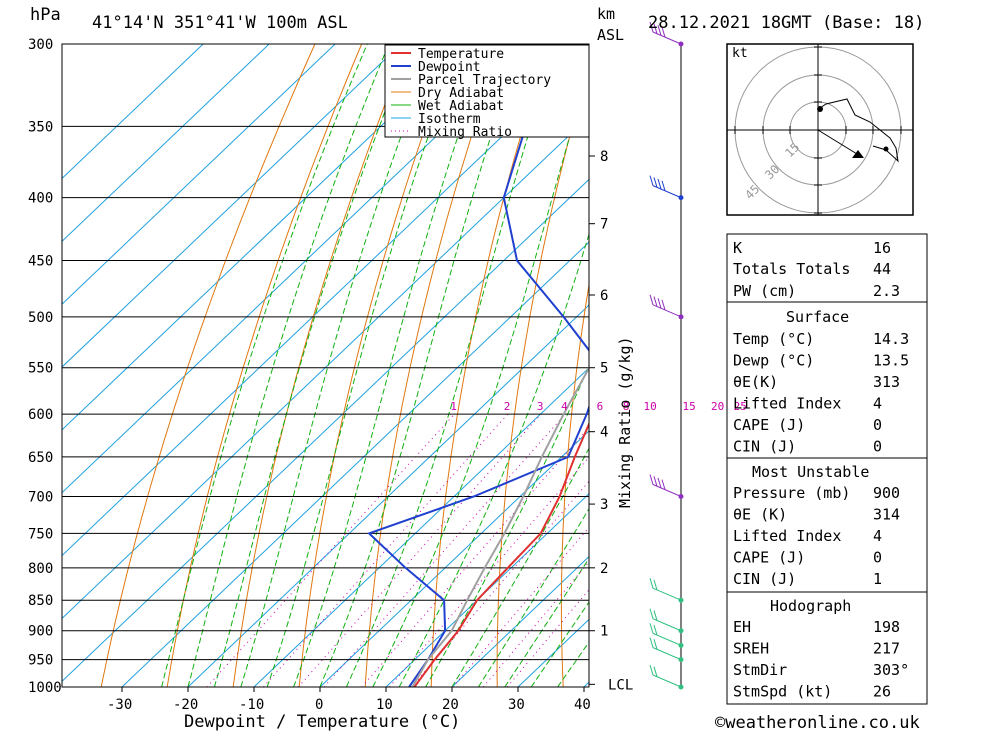 Image resolution: width=1000 pixels, height=733 pixels. Describe the element at coordinates (760, 670) in the screenshot. I see `hodo-row-label: StmDir` at that location.